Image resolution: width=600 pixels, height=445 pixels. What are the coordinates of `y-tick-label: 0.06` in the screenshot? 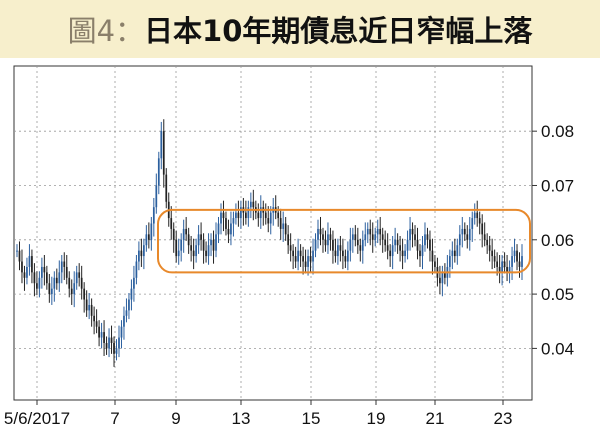 It's located at (557, 240).